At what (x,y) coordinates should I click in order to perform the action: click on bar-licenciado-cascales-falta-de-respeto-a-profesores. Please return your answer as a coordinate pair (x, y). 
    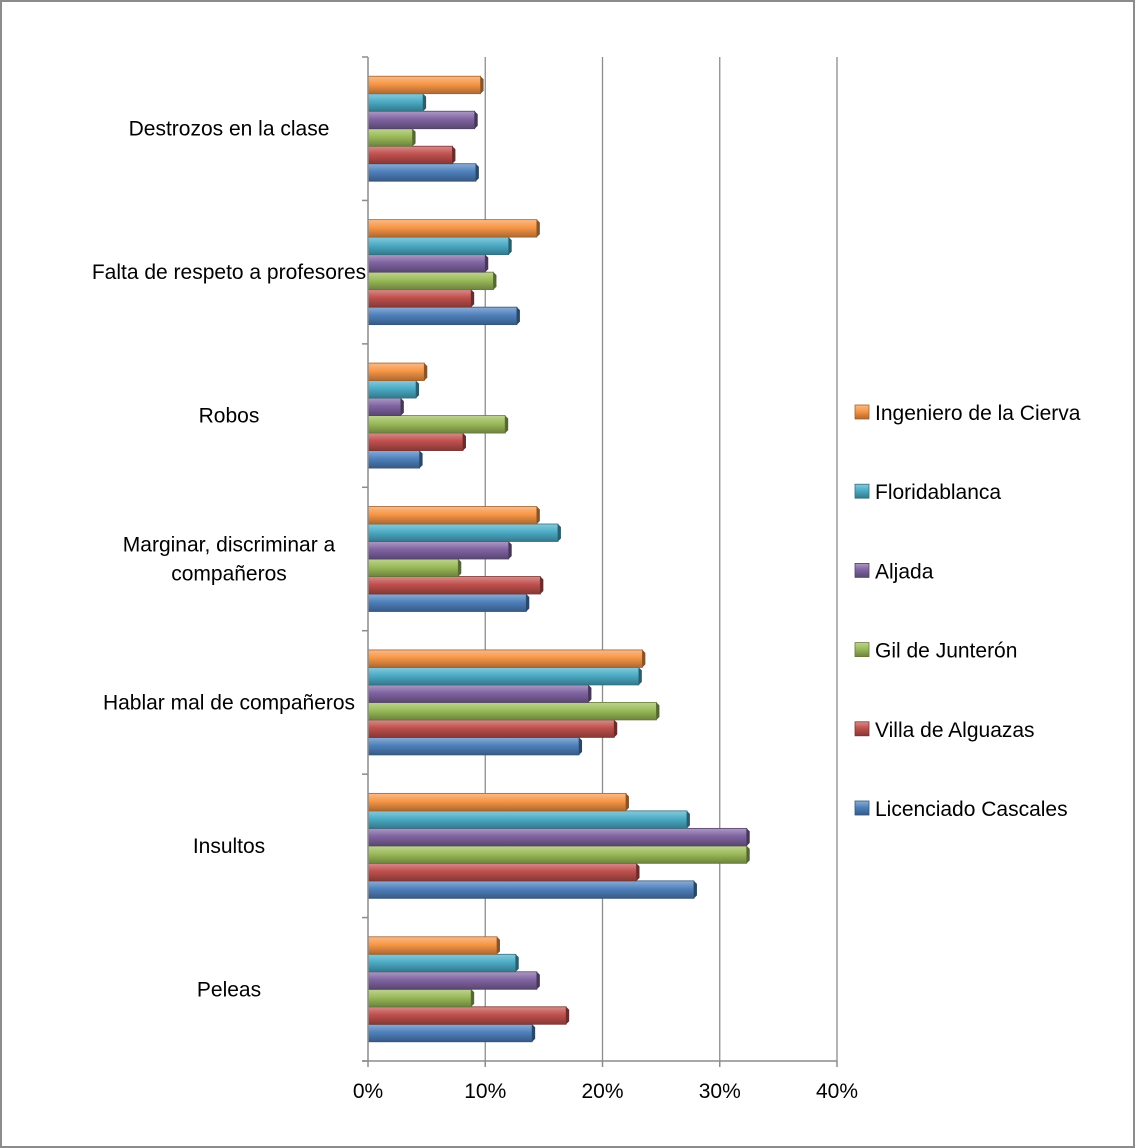
    Looking at the image, I should click on (443, 316).